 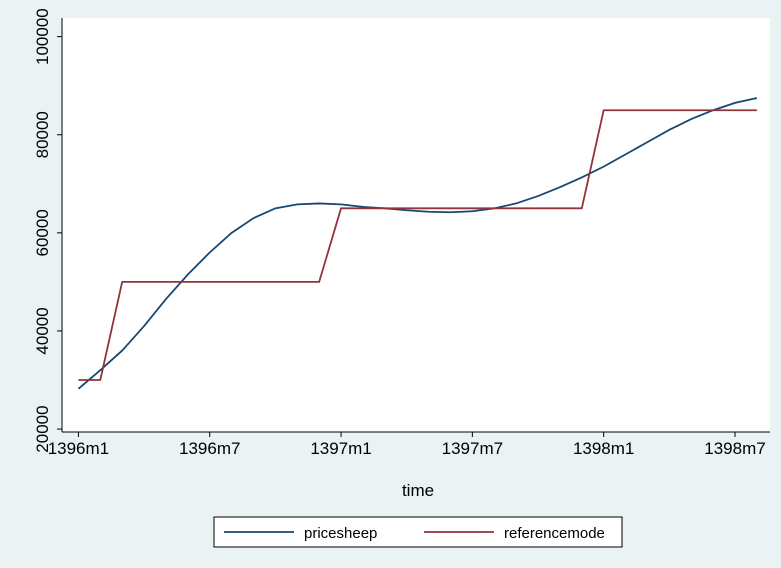 I want to click on legend-label: referencemode, so click(x=554, y=533).